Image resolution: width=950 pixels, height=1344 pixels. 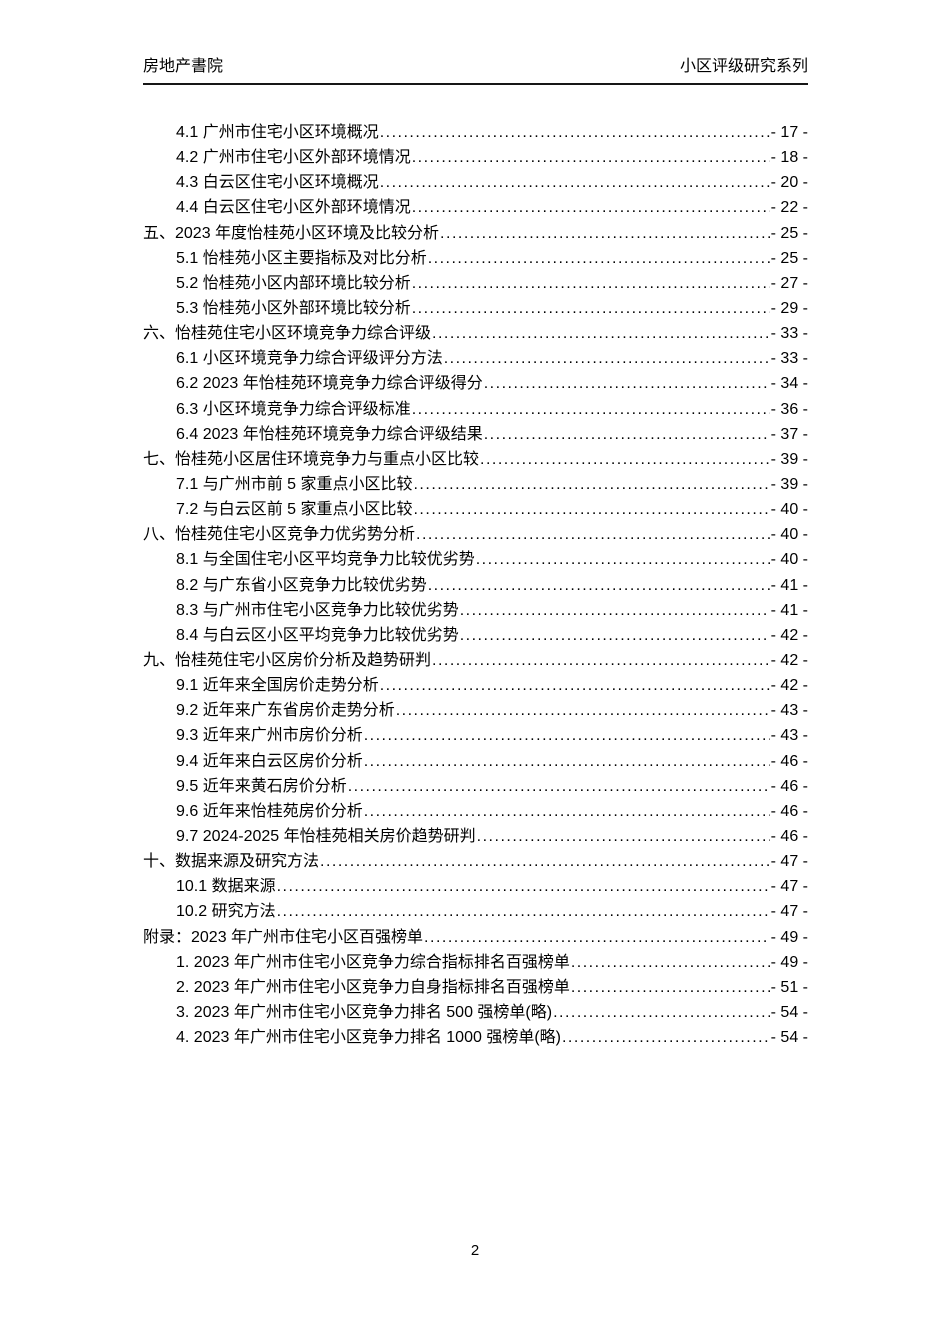 What do you see at coordinates (373, 987) in the screenshot?
I see `toc-entry-label: 2. 2023 年广州市住宅小区竞争力自身指标排名百强榜单` at bounding box center [373, 987].